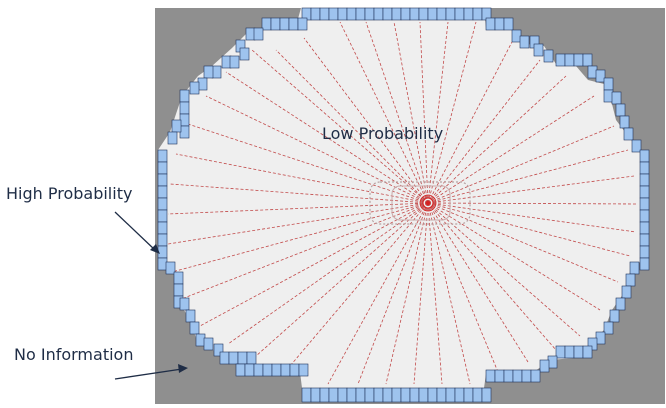  What do you see at coordinates (382, 133) in the screenshot?
I see `low-probability-label: Low Probability` at bounding box center [382, 133].